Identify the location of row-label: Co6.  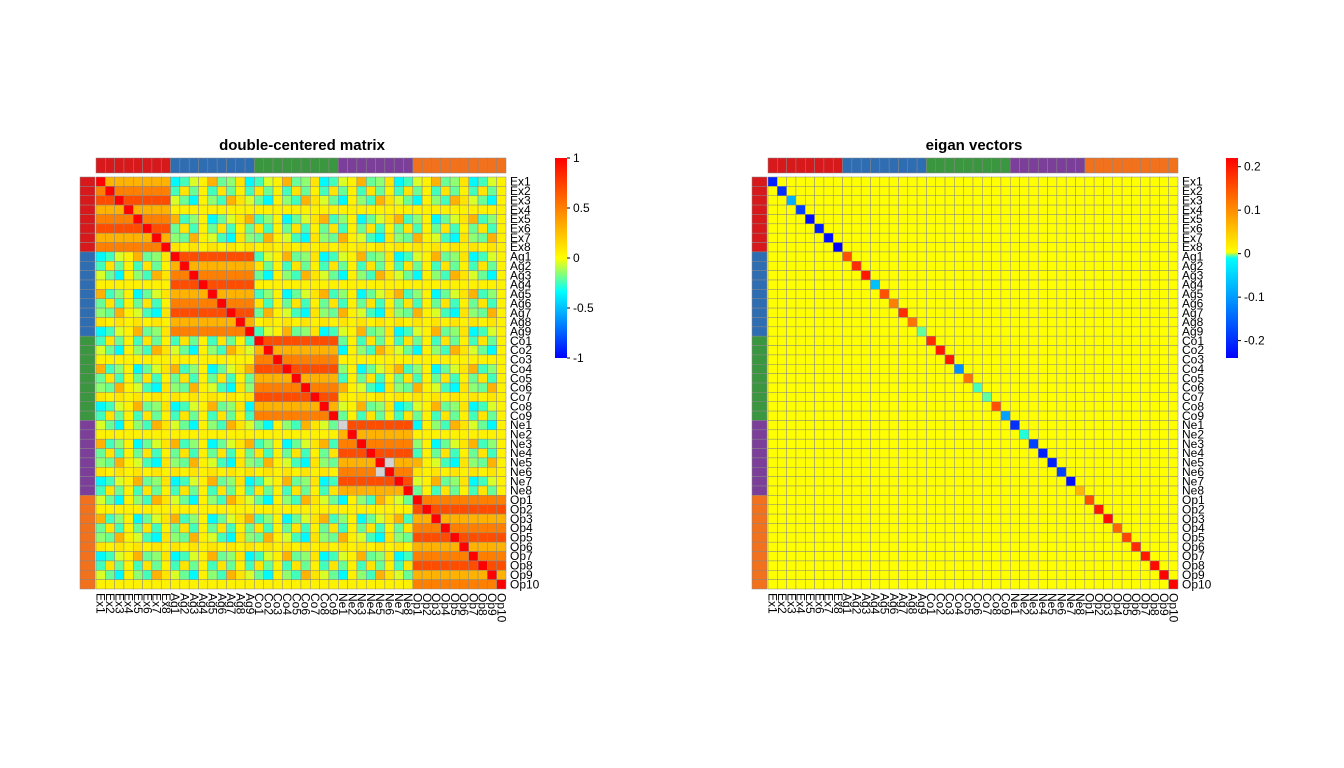
(1193, 388).